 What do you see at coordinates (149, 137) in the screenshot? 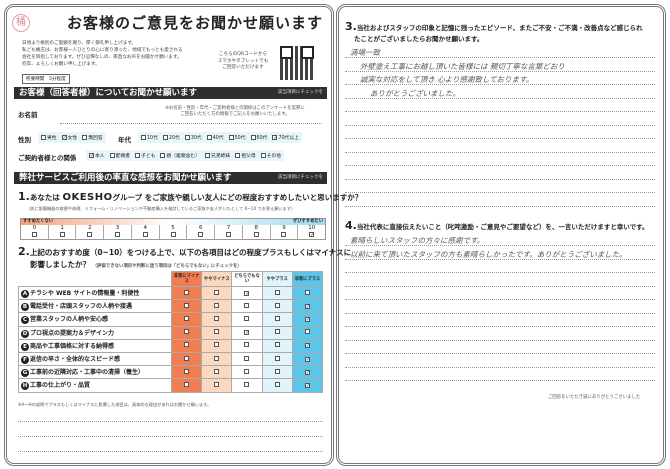
I see `option-ages: 10代` at bounding box center [149, 137].